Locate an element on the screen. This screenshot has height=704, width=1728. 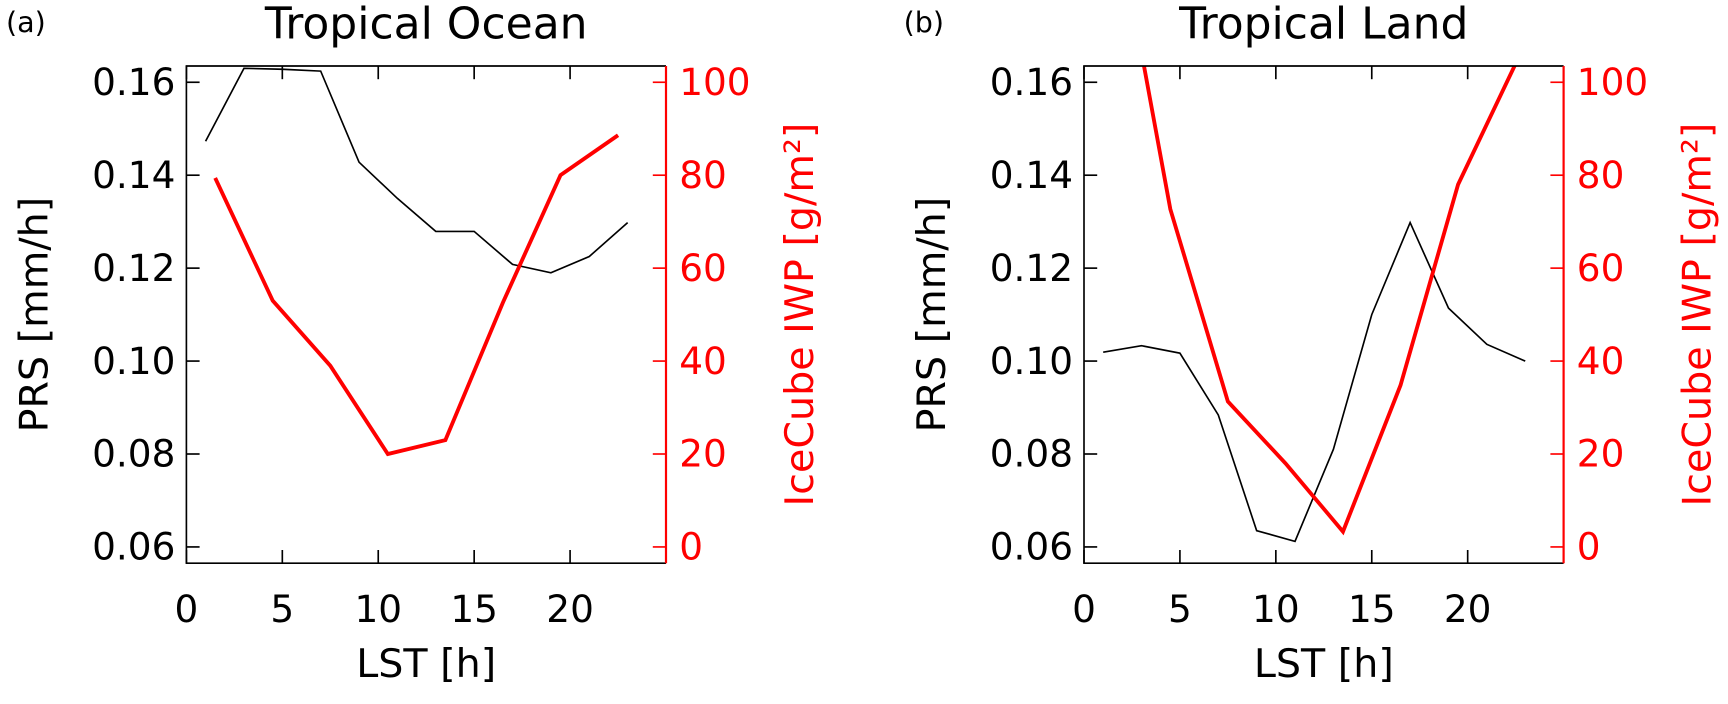
panel-label: (a) is located at coordinates (26, 22).